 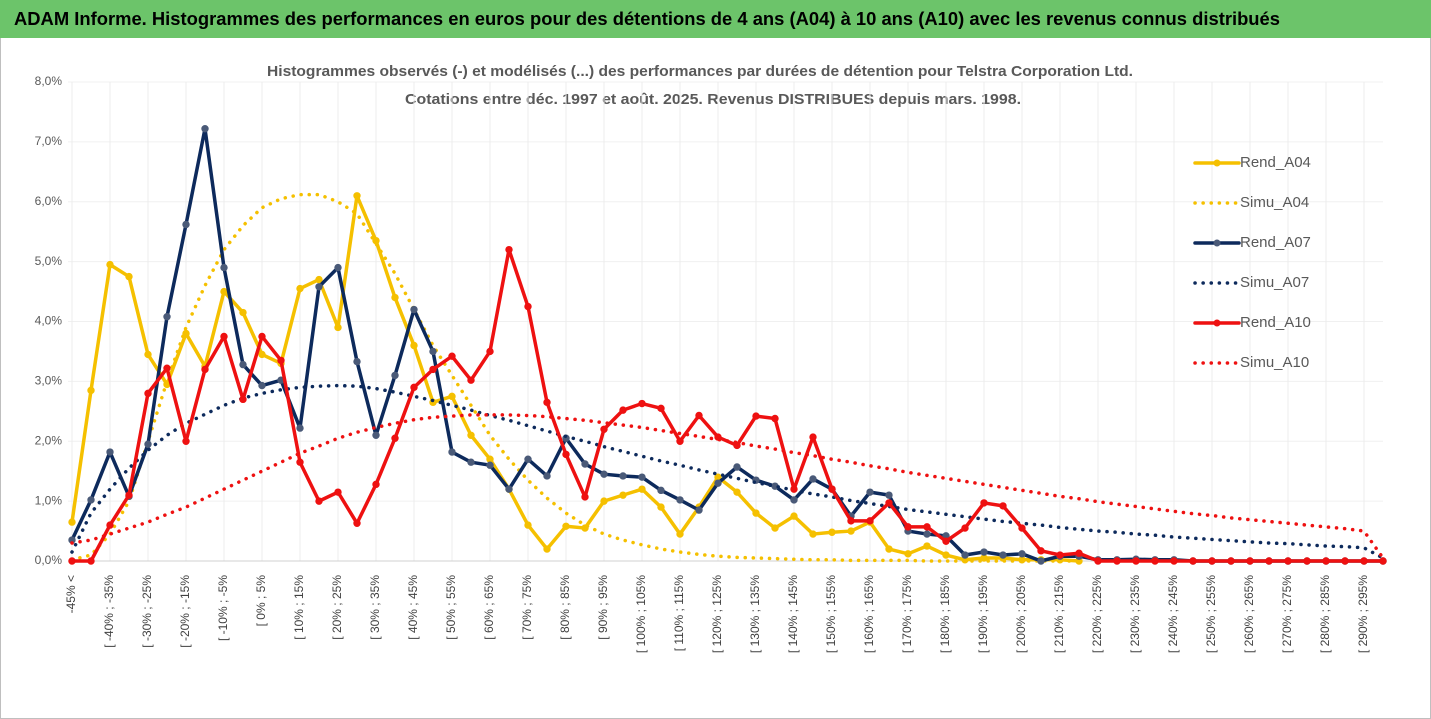 What do you see at coordinates (983, 614) in the screenshot?
I see `x-tick-label: [ 190% ; 195%` at bounding box center [983, 614].